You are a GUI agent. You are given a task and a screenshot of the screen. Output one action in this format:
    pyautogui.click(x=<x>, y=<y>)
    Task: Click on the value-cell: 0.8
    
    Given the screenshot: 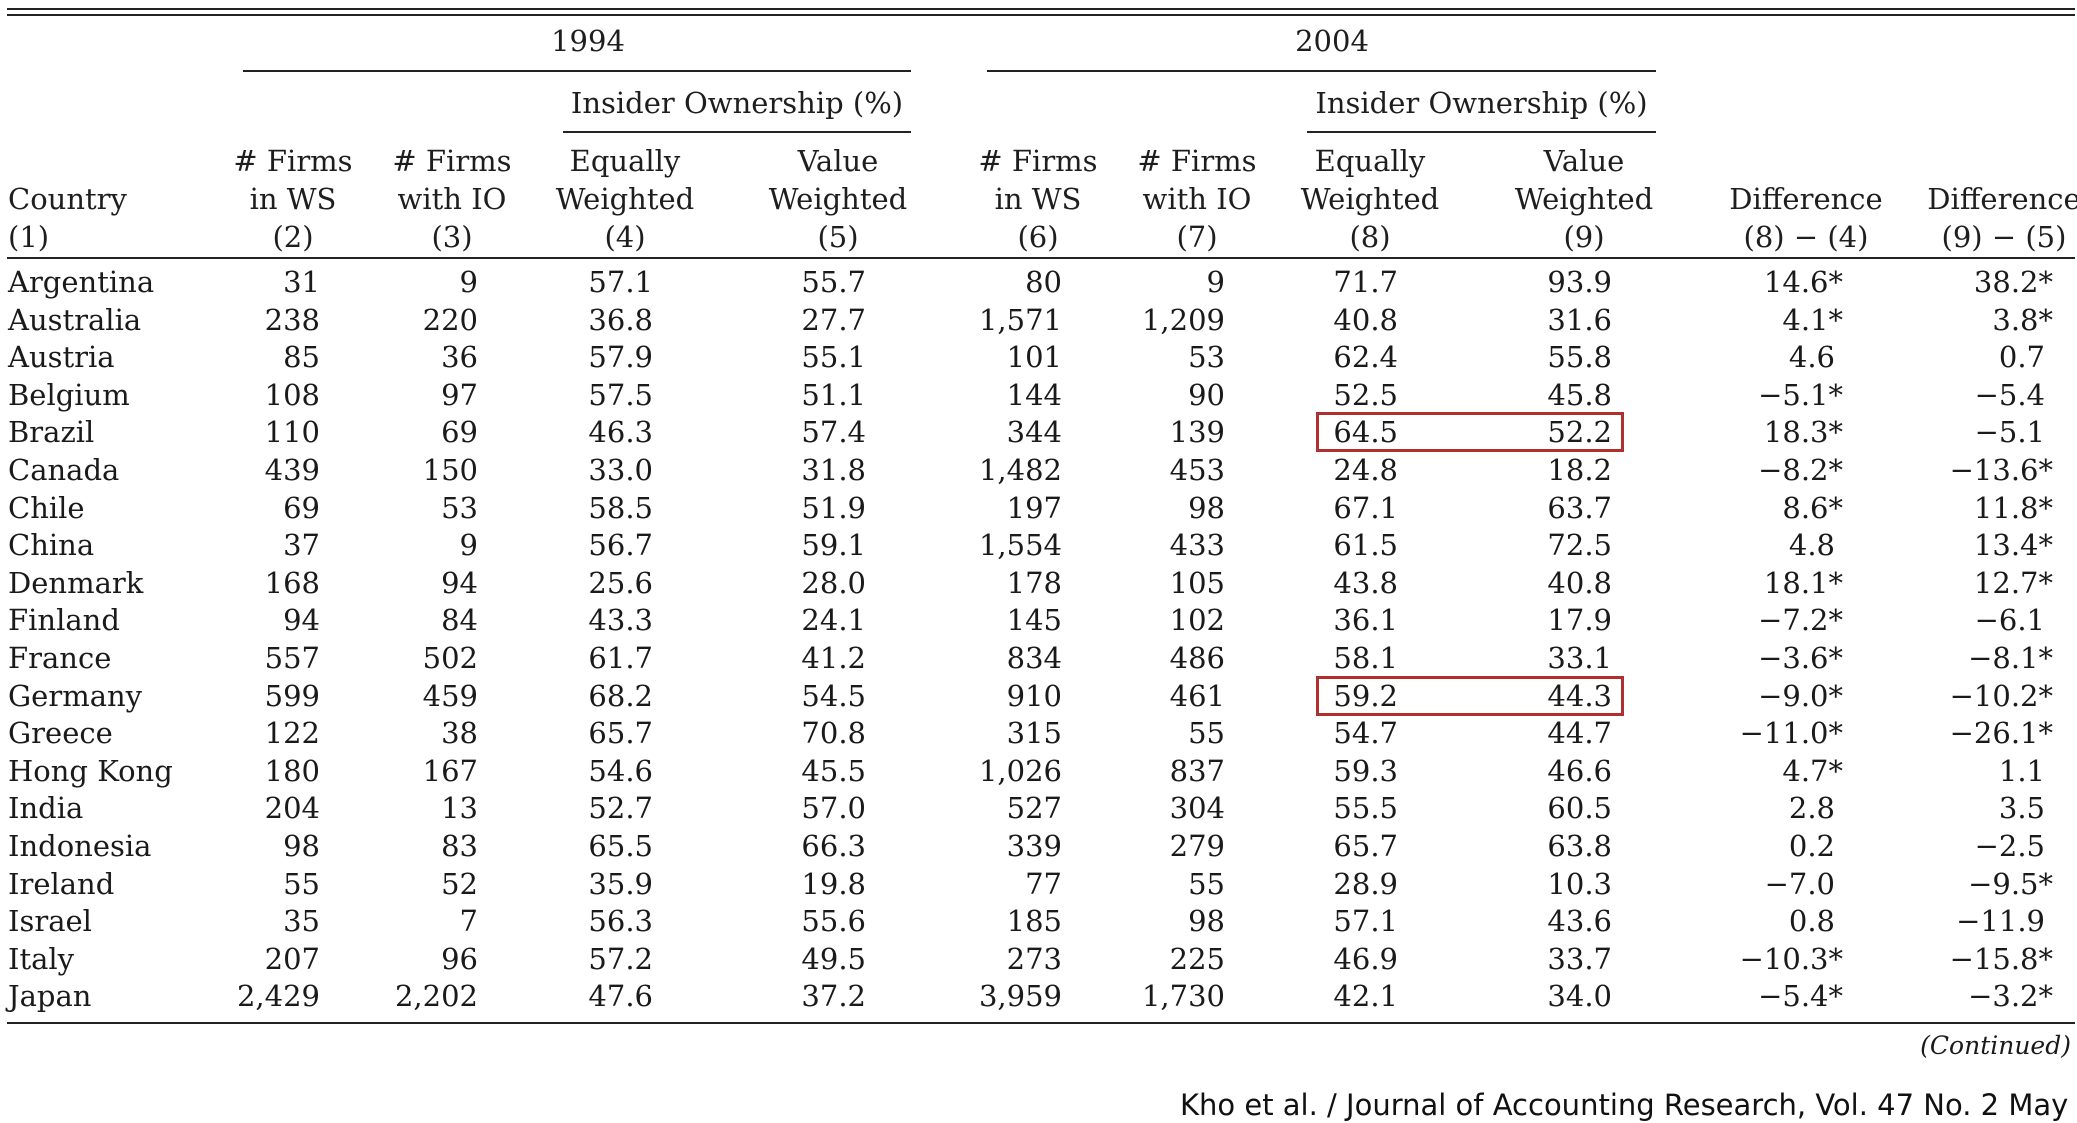 What is the action you would take?
    pyautogui.click(x=1811, y=921)
    